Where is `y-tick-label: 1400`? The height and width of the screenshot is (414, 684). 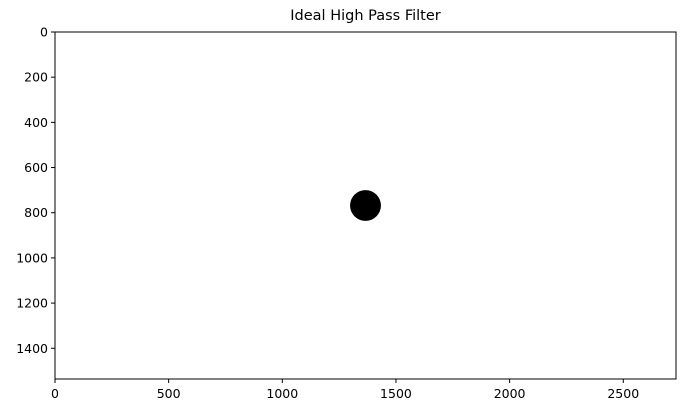 y-tick-label: 1400 is located at coordinates (32, 348).